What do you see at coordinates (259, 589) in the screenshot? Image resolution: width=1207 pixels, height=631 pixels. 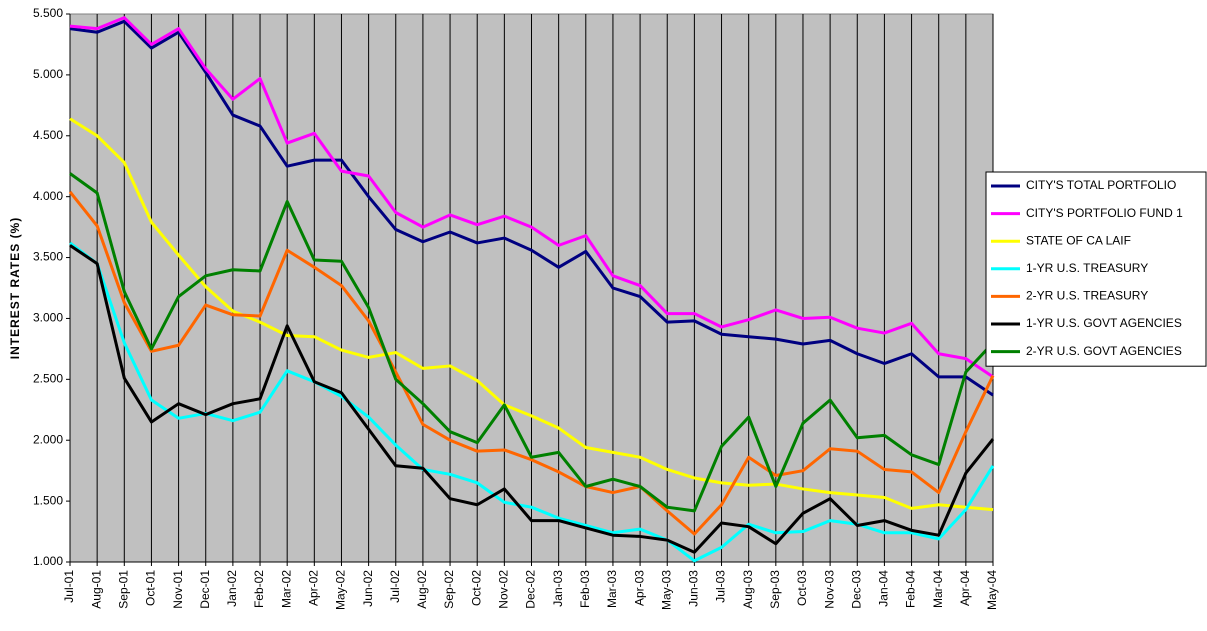 I see `x-tick-label: Feb-02` at bounding box center [259, 589].